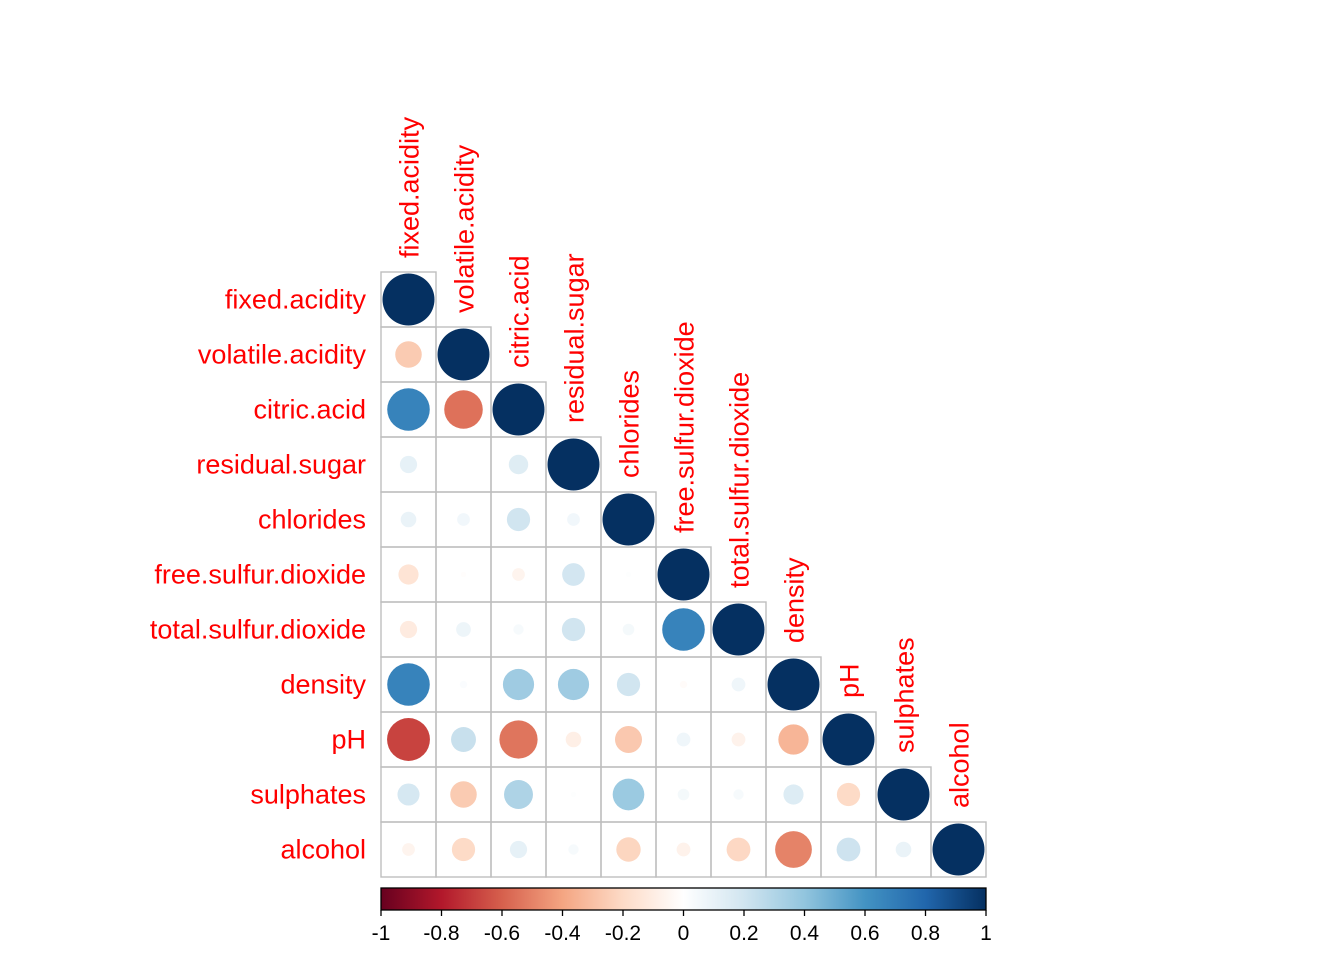 The width and height of the screenshot is (1344, 965). Describe the element at coordinates (630, 424) in the screenshot. I see `column-label: chlorides` at that location.